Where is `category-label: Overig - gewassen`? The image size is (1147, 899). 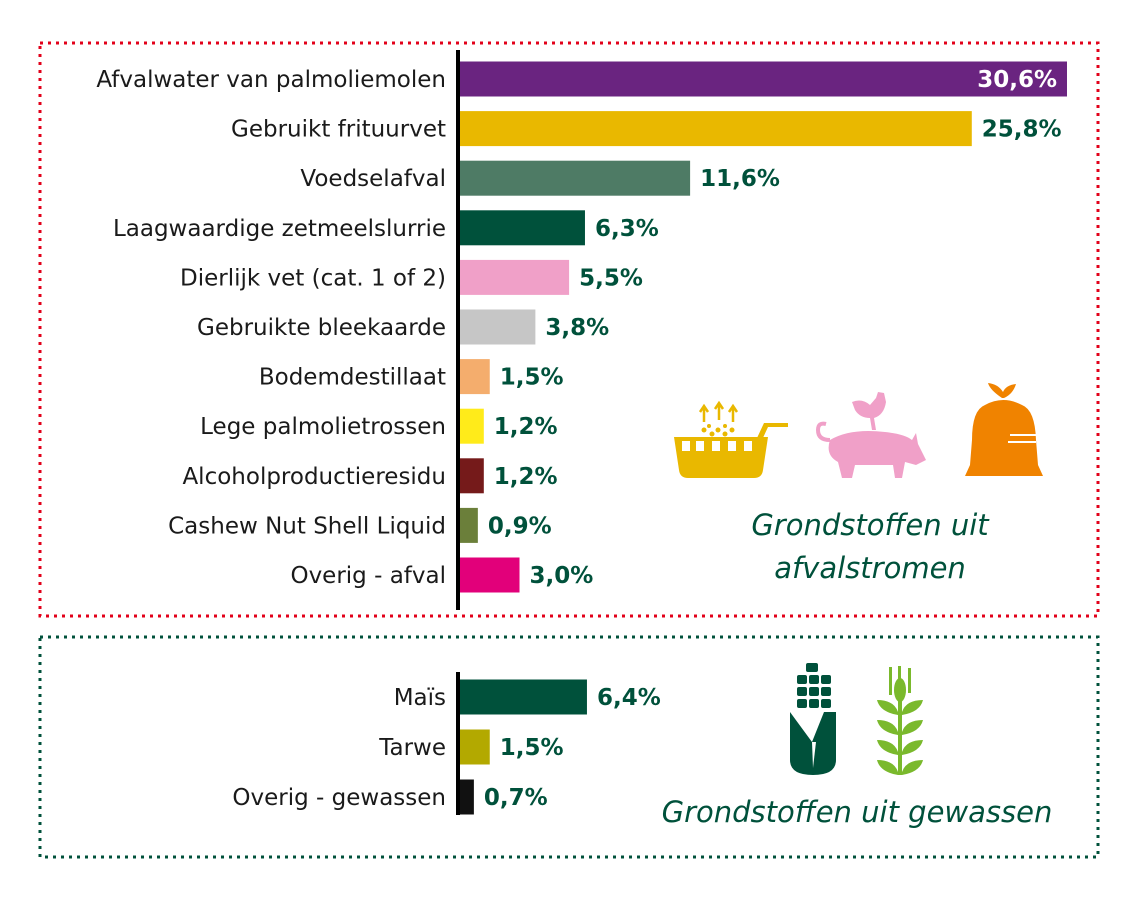 category-label: Overig - gewassen is located at coordinates (339, 798).